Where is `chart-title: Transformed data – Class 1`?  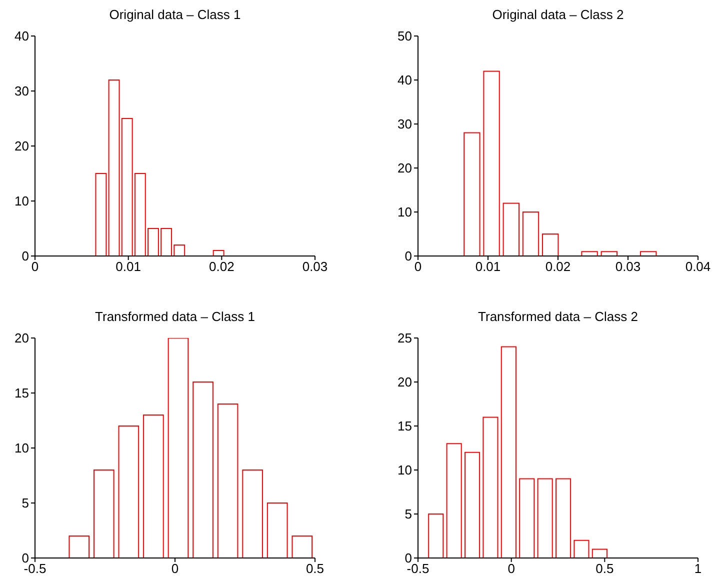
chart-title: Transformed data – Class 1 is located at coordinates (175, 317).